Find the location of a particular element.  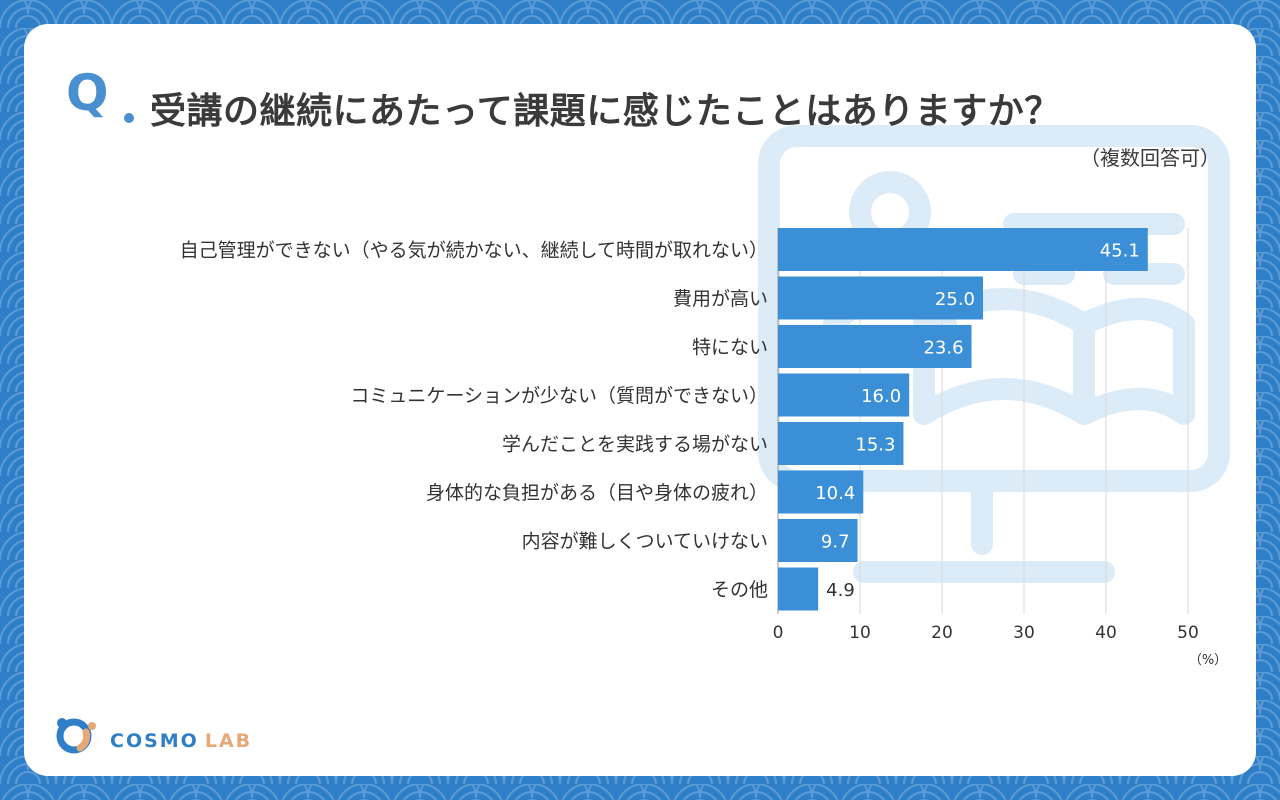

category-label: 内容が難しくついていけない is located at coordinates (645, 542).